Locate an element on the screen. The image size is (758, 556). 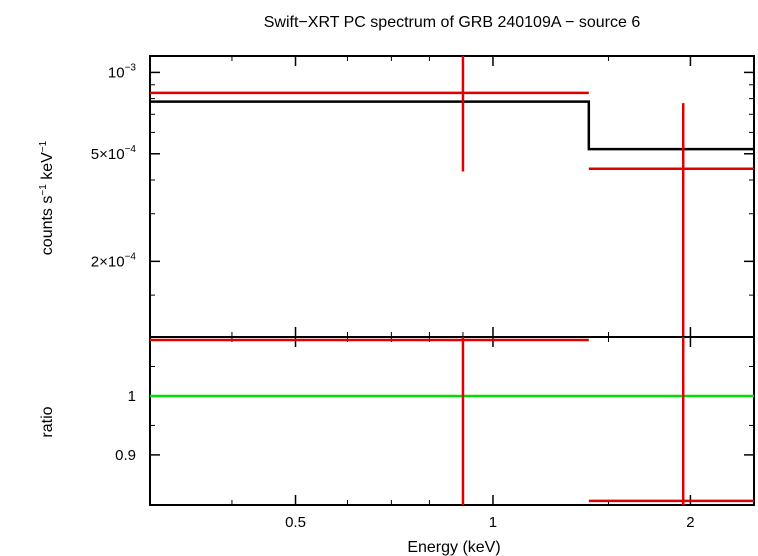
y-label-counts-sup1: −1 is located at coordinates (43, 190).